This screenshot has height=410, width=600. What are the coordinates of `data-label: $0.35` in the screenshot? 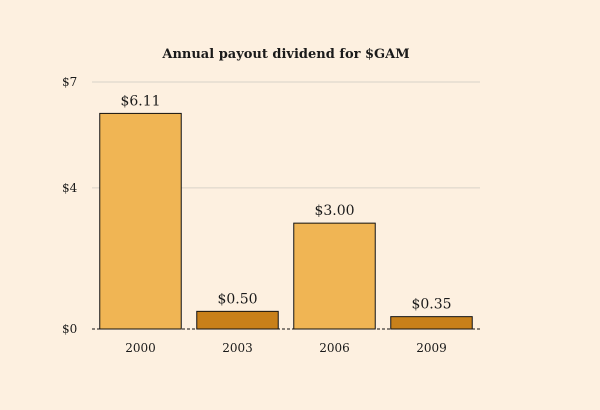 It's located at (431, 305).